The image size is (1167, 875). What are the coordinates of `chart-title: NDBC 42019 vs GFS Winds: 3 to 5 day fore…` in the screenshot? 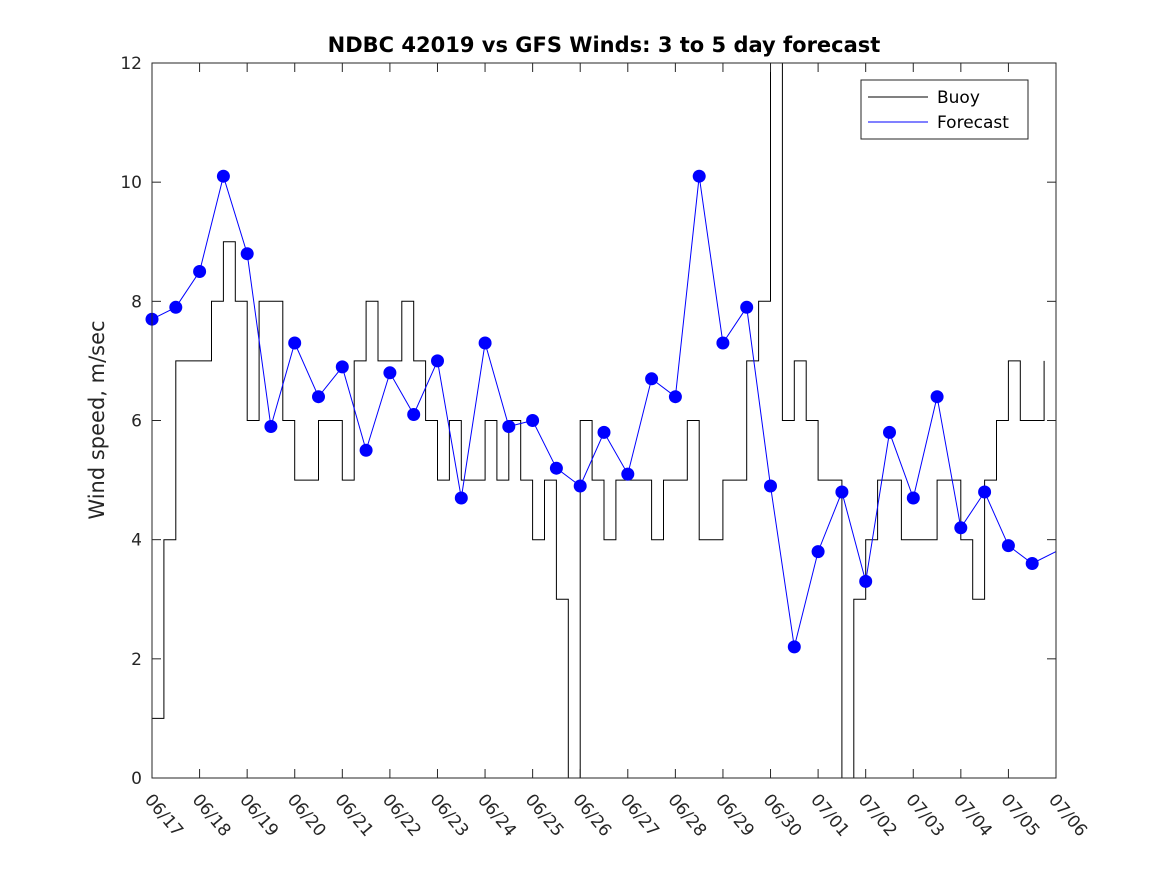 It's located at (604, 45).